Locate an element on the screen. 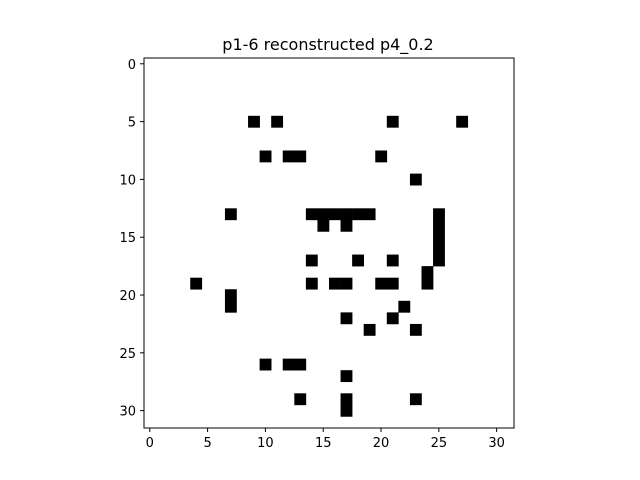 The width and height of the screenshot is (640, 480). x-tick-label: 20 is located at coordinates (381, 443).